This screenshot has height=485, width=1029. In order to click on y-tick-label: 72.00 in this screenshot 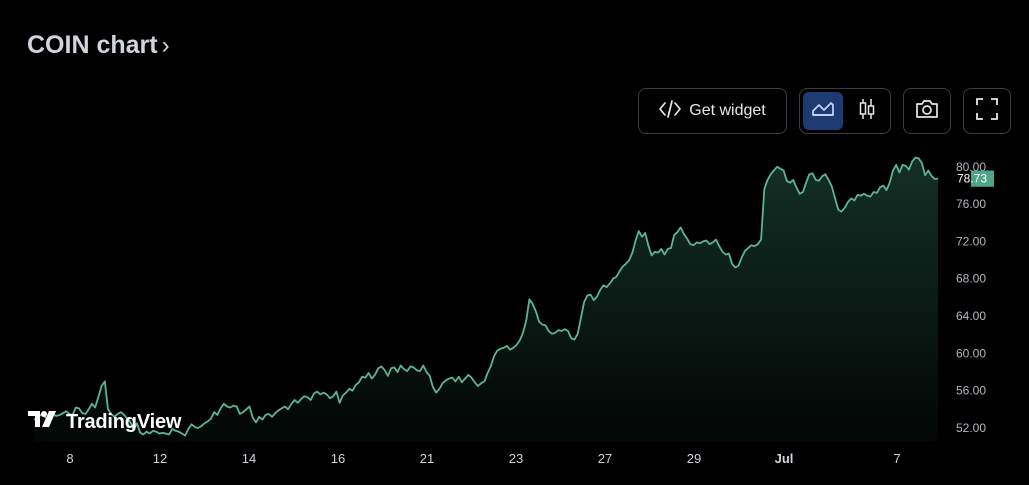, I will do `click(971, 241)`.